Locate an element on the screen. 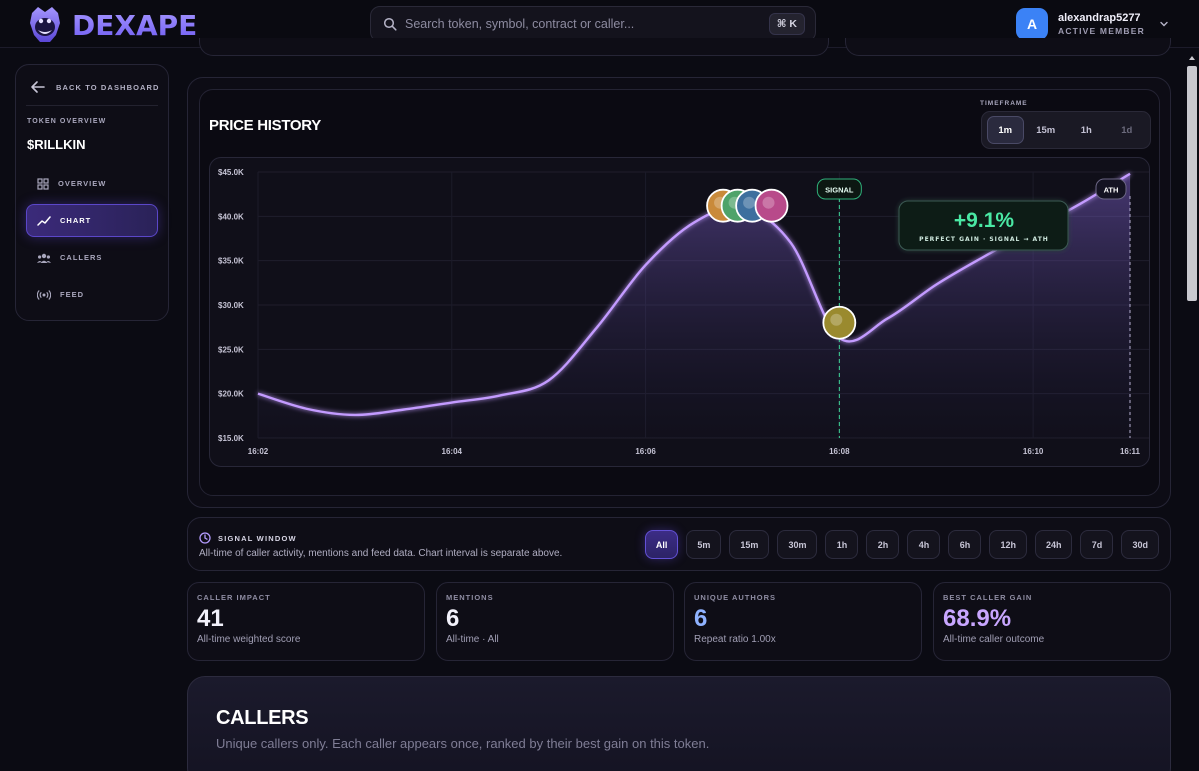  ath-marker-label: ATH is located at coordinates (1111, 190).